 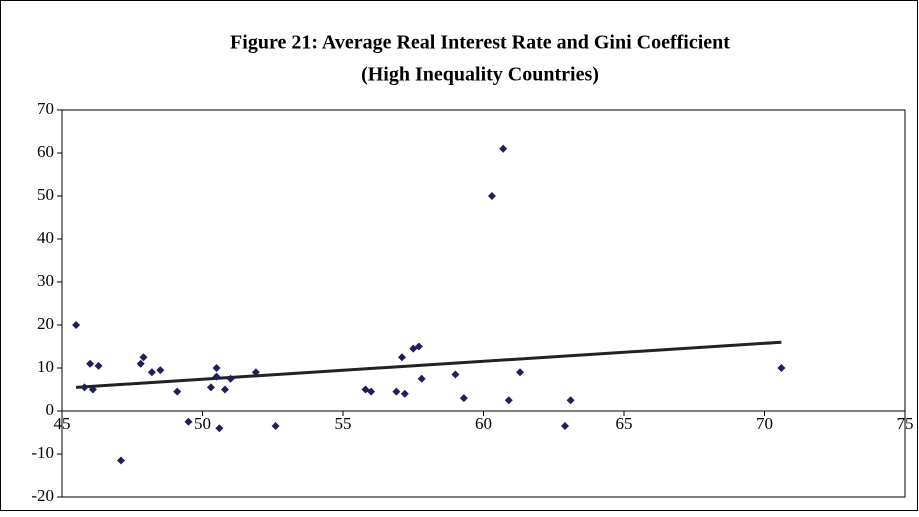 What do you see at coordinates (45, 237) in the screenshot?
I see `y-tick-label: 40` at bounding box center [45, 237].